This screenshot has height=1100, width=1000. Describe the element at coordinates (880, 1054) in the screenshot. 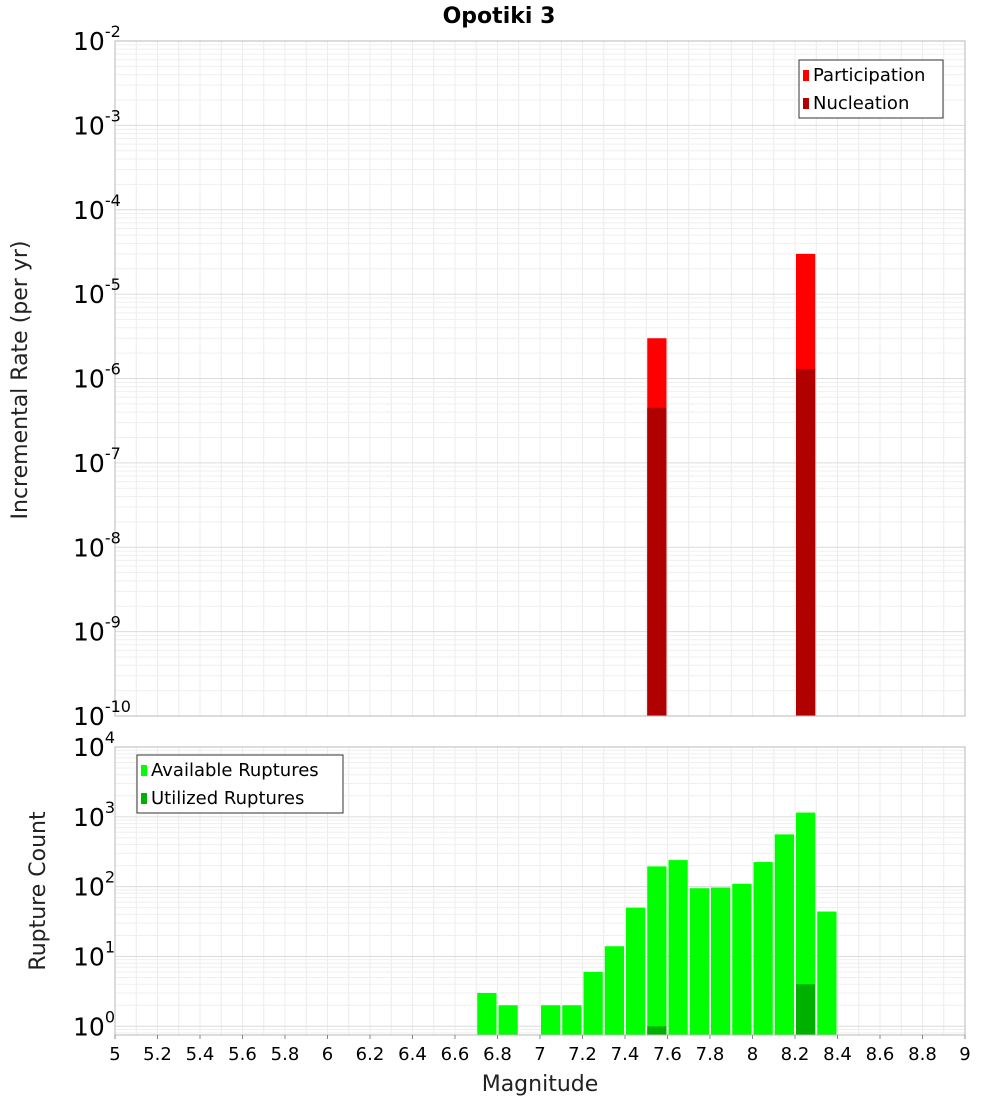

I see `x-tick-label: 8.6` at that location.